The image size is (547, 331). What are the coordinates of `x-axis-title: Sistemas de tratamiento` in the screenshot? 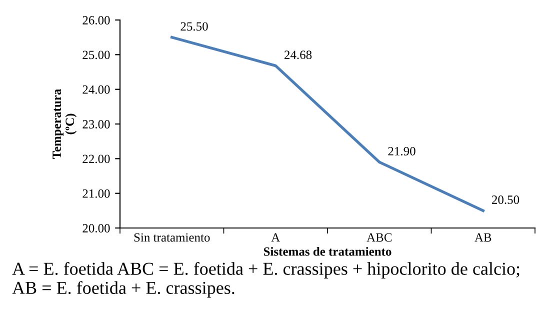 It's located at (328, 251).